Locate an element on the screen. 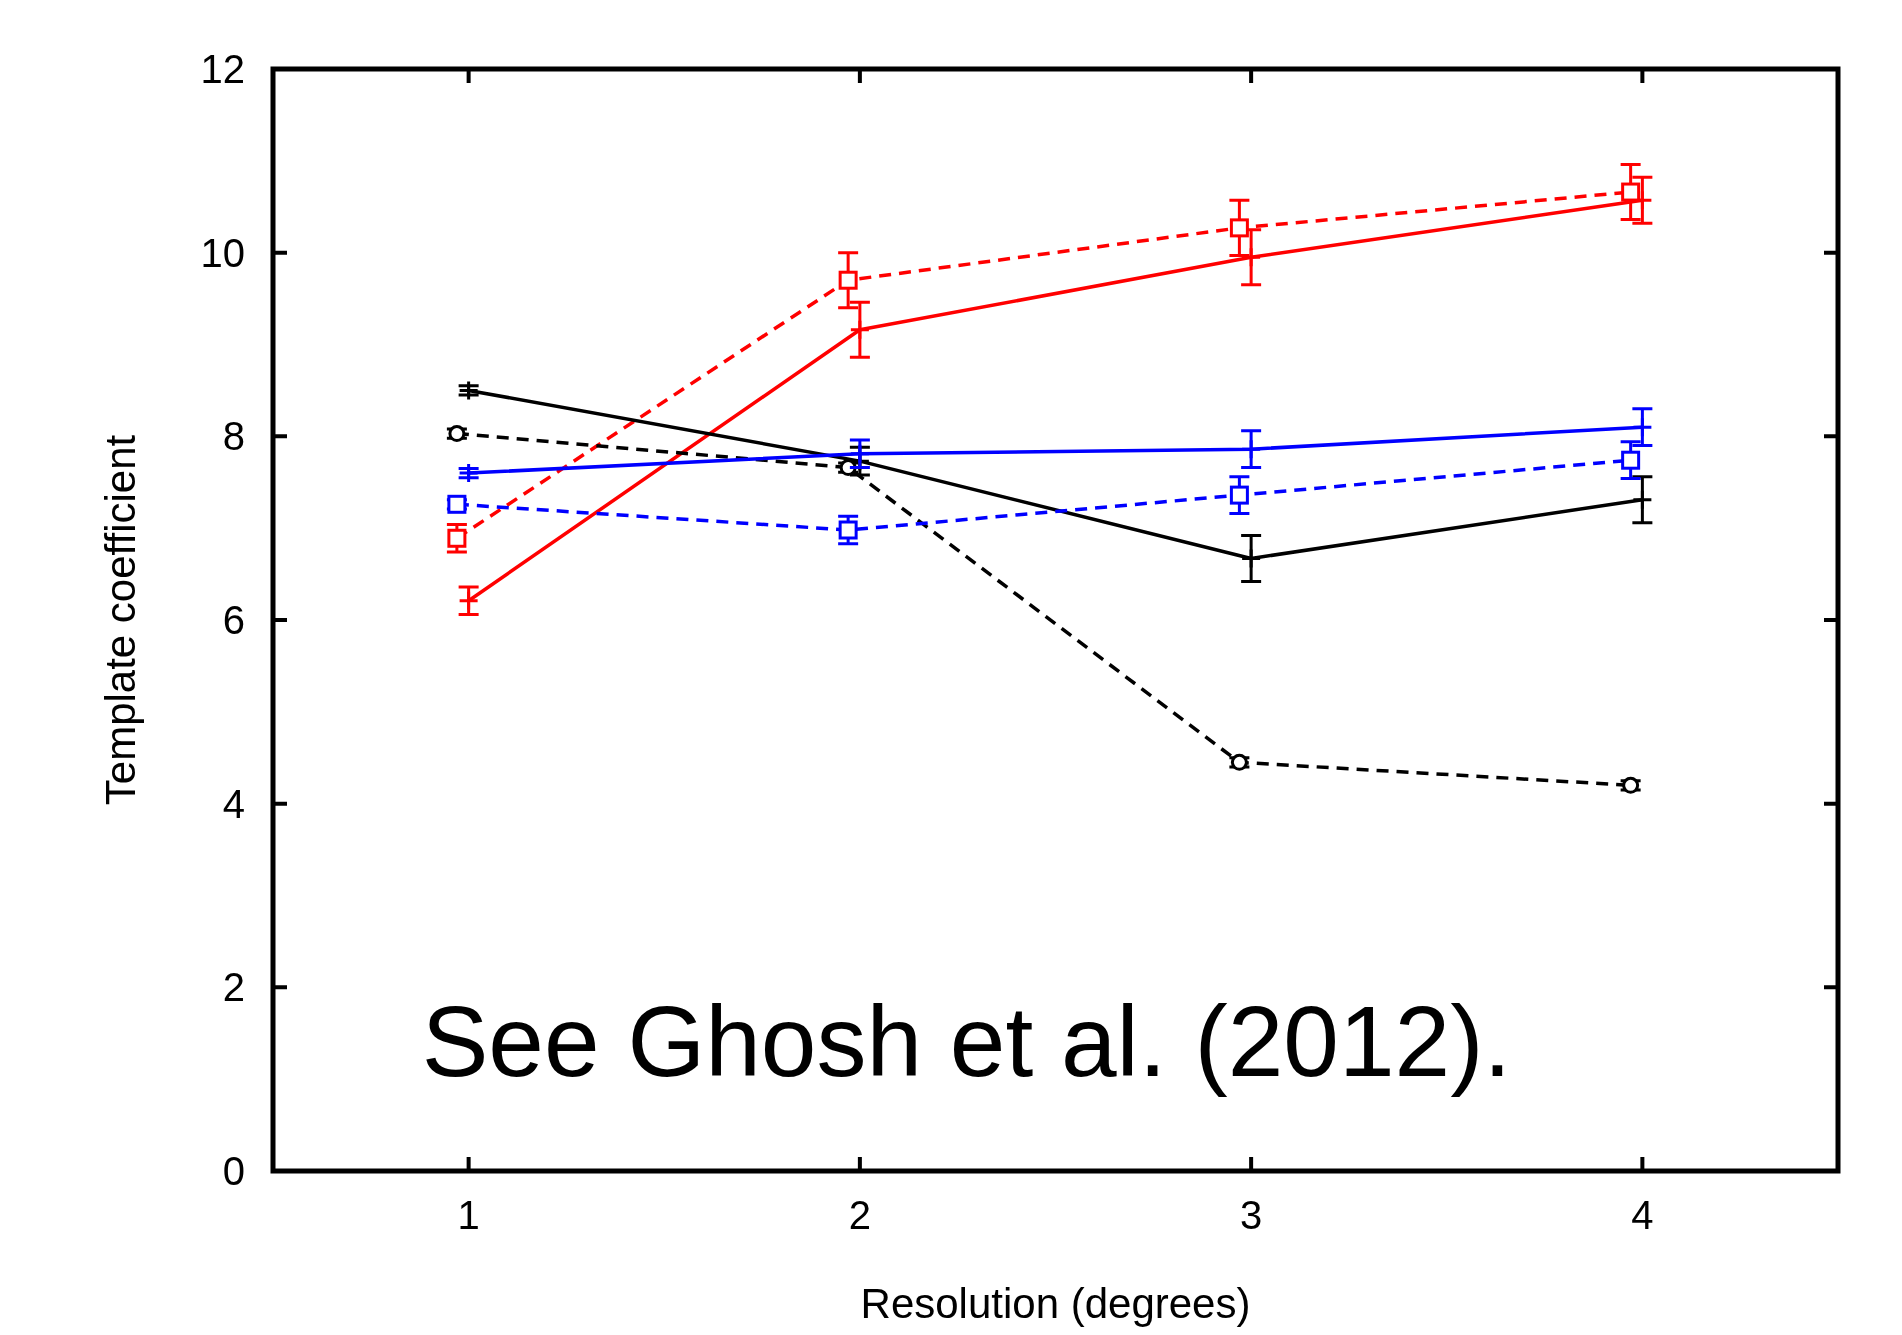 The height and width of the screenshot is (1335, 1902). y-tick-label: 6 is located at coordinates (233, 620).